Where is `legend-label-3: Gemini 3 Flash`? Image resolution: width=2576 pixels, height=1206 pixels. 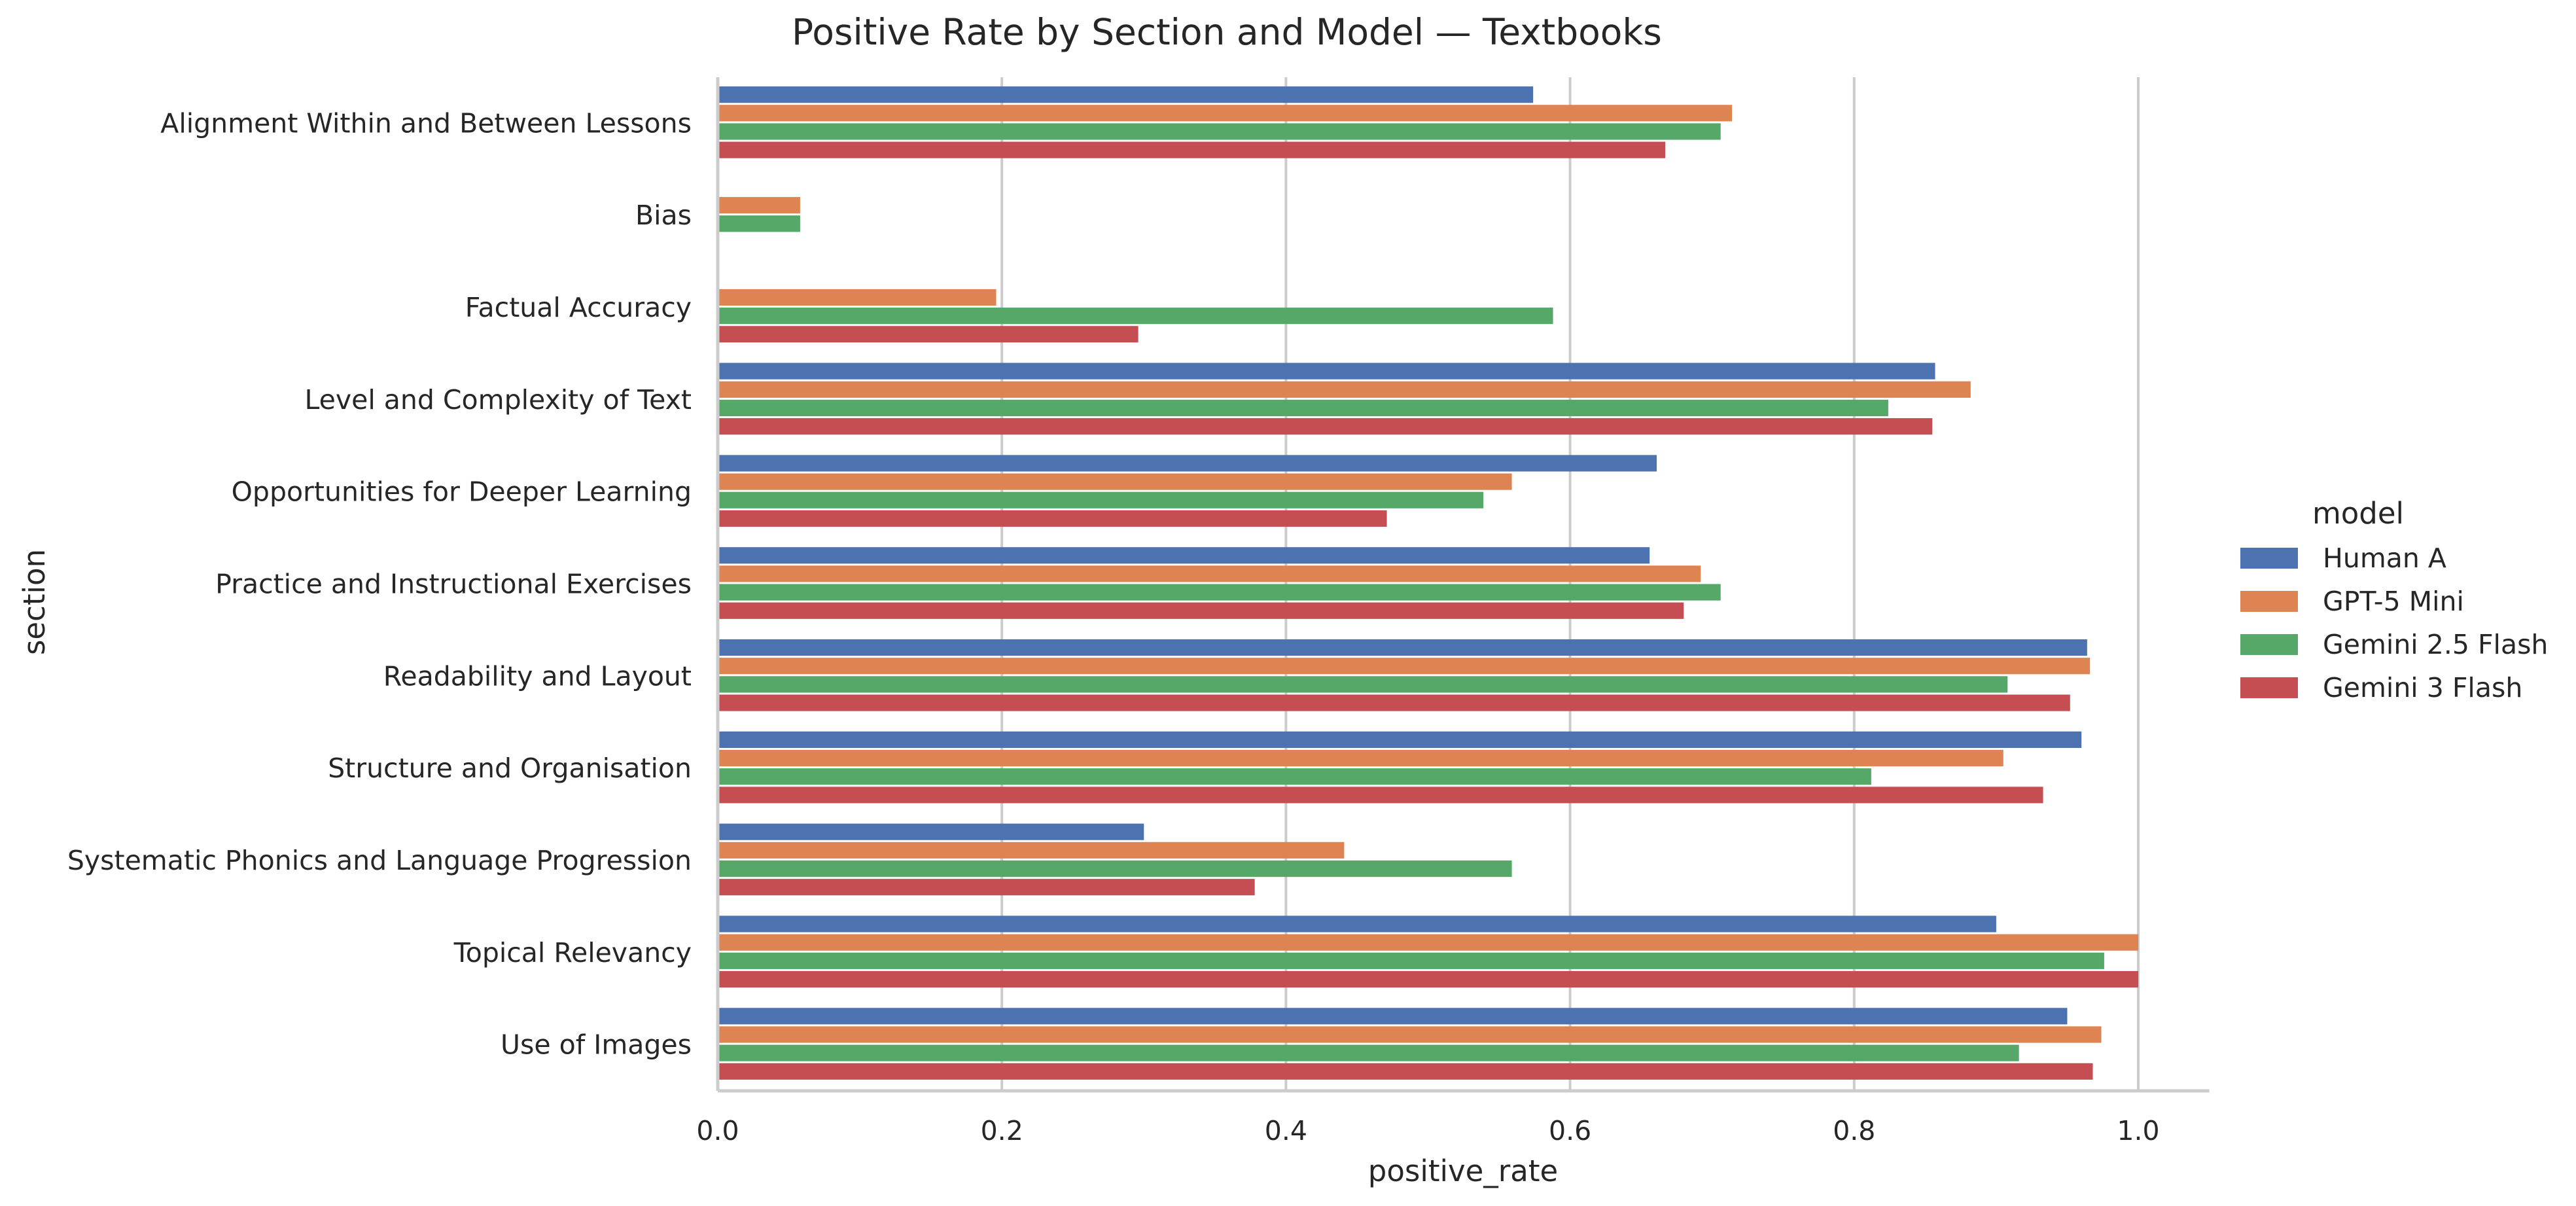
legend-label-3: Gemini 3 Flash is located at coordinates (2422, 687).